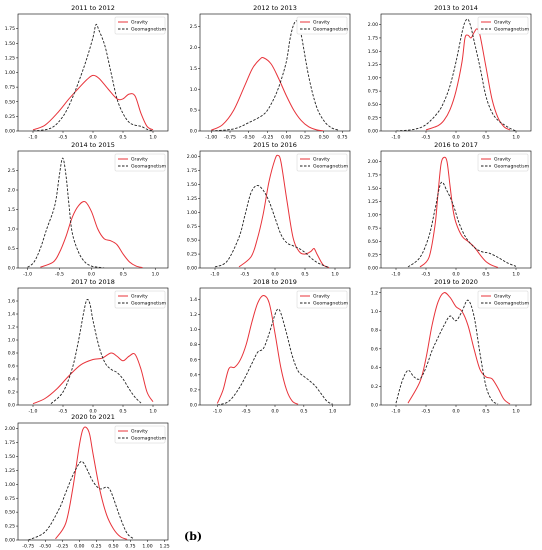 The height and width of the screenshot is (550, 542). I want to click on x-tick-label: 0.00, so click(79, 547).